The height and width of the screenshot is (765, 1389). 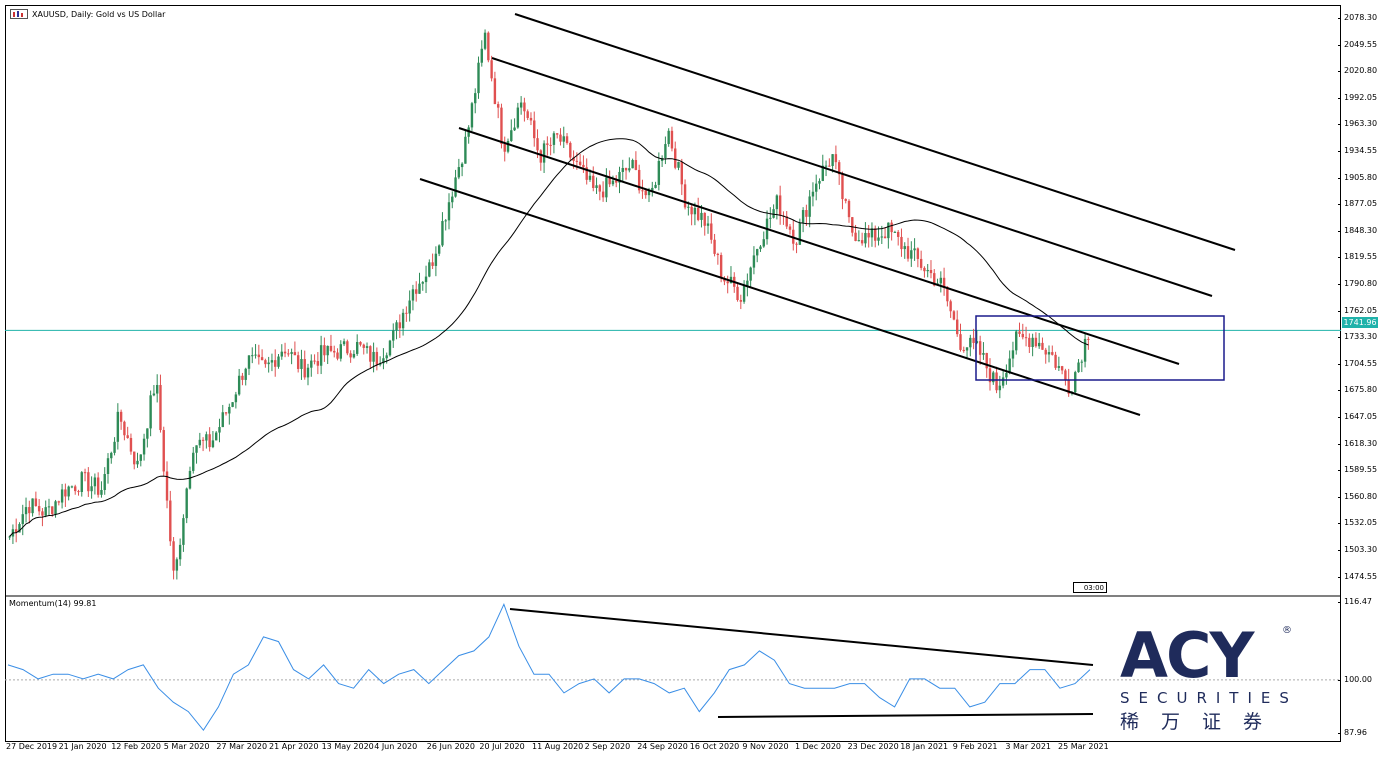 I want to click on momentum-tick-label: 116.47, so click(x=1355, y=601).